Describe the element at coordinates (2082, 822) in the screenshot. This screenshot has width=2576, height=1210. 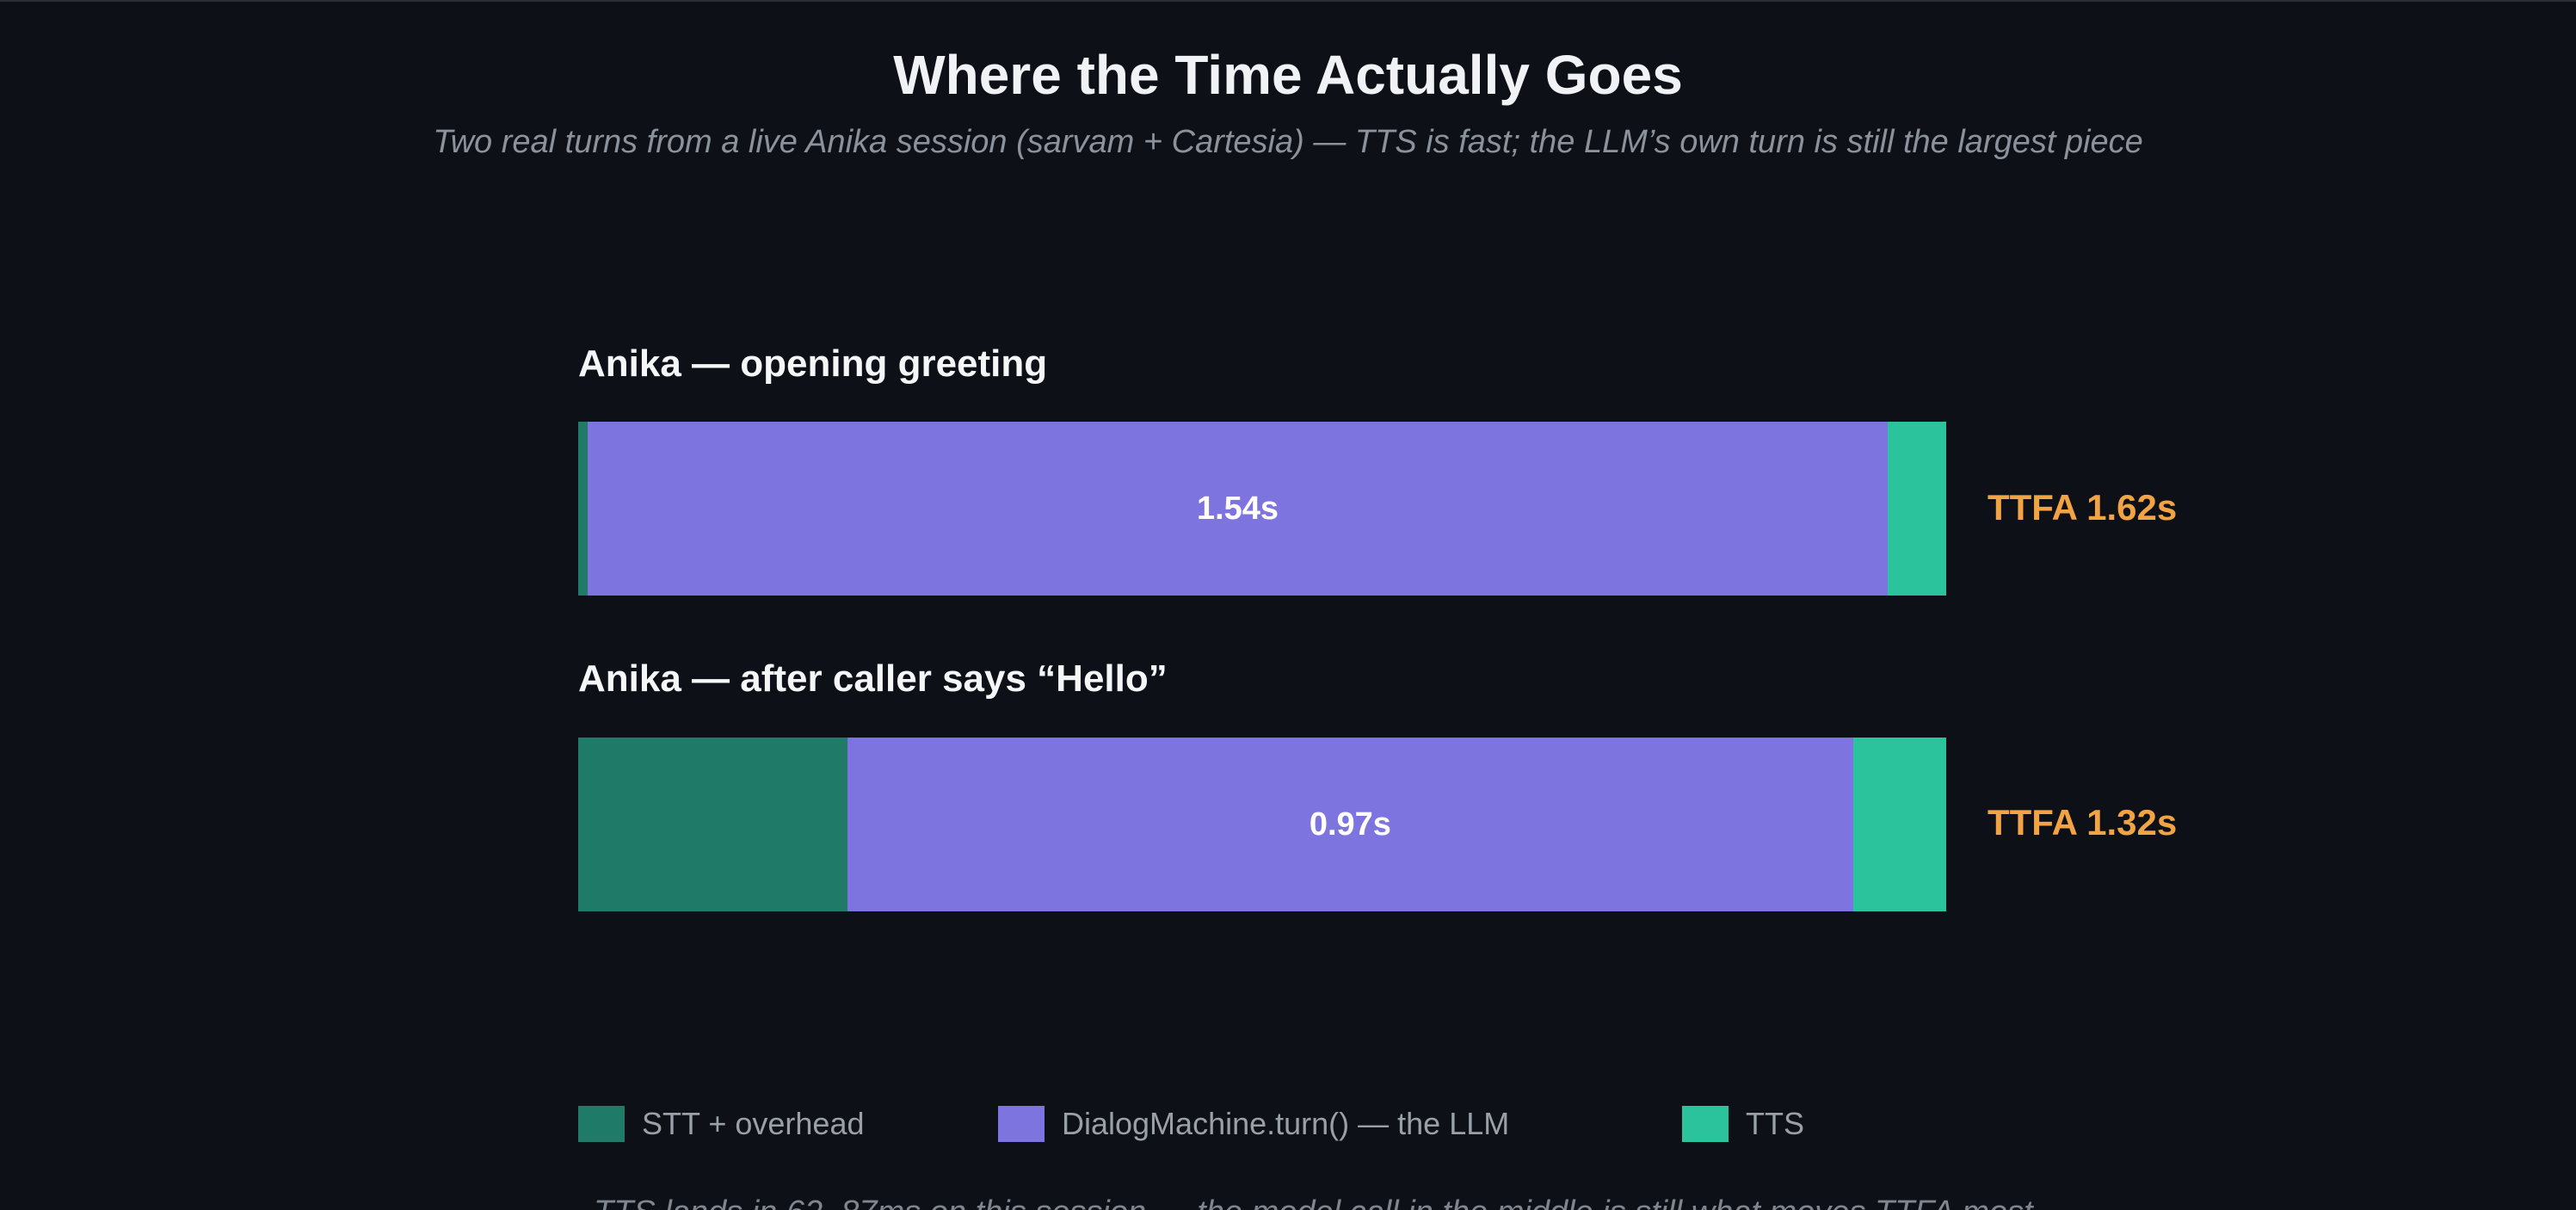
I see `ttfa-label-after-hello: TTFA 1.32s` at that location.